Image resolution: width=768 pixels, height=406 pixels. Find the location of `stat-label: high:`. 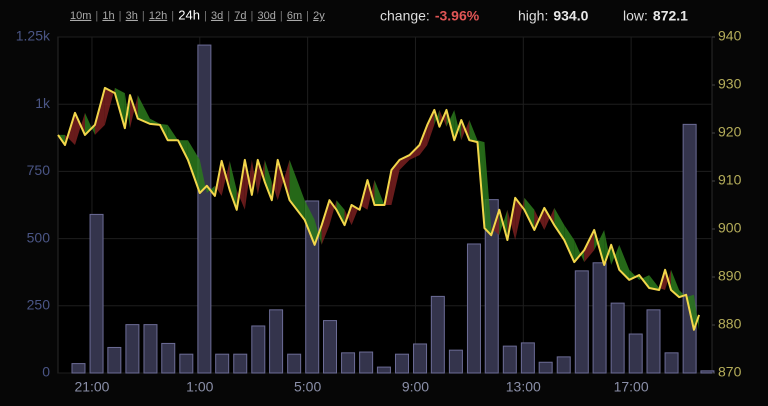

stat-label: high: is located at coordinates (533, 16).